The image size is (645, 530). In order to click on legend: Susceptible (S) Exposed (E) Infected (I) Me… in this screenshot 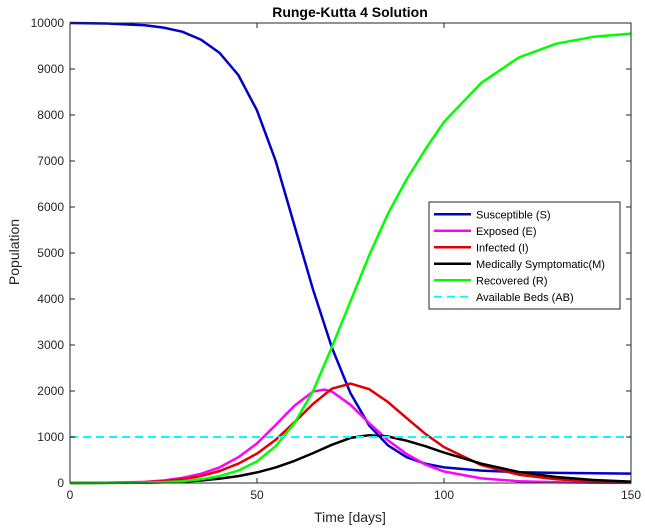, I will do `click(524, 255)`.